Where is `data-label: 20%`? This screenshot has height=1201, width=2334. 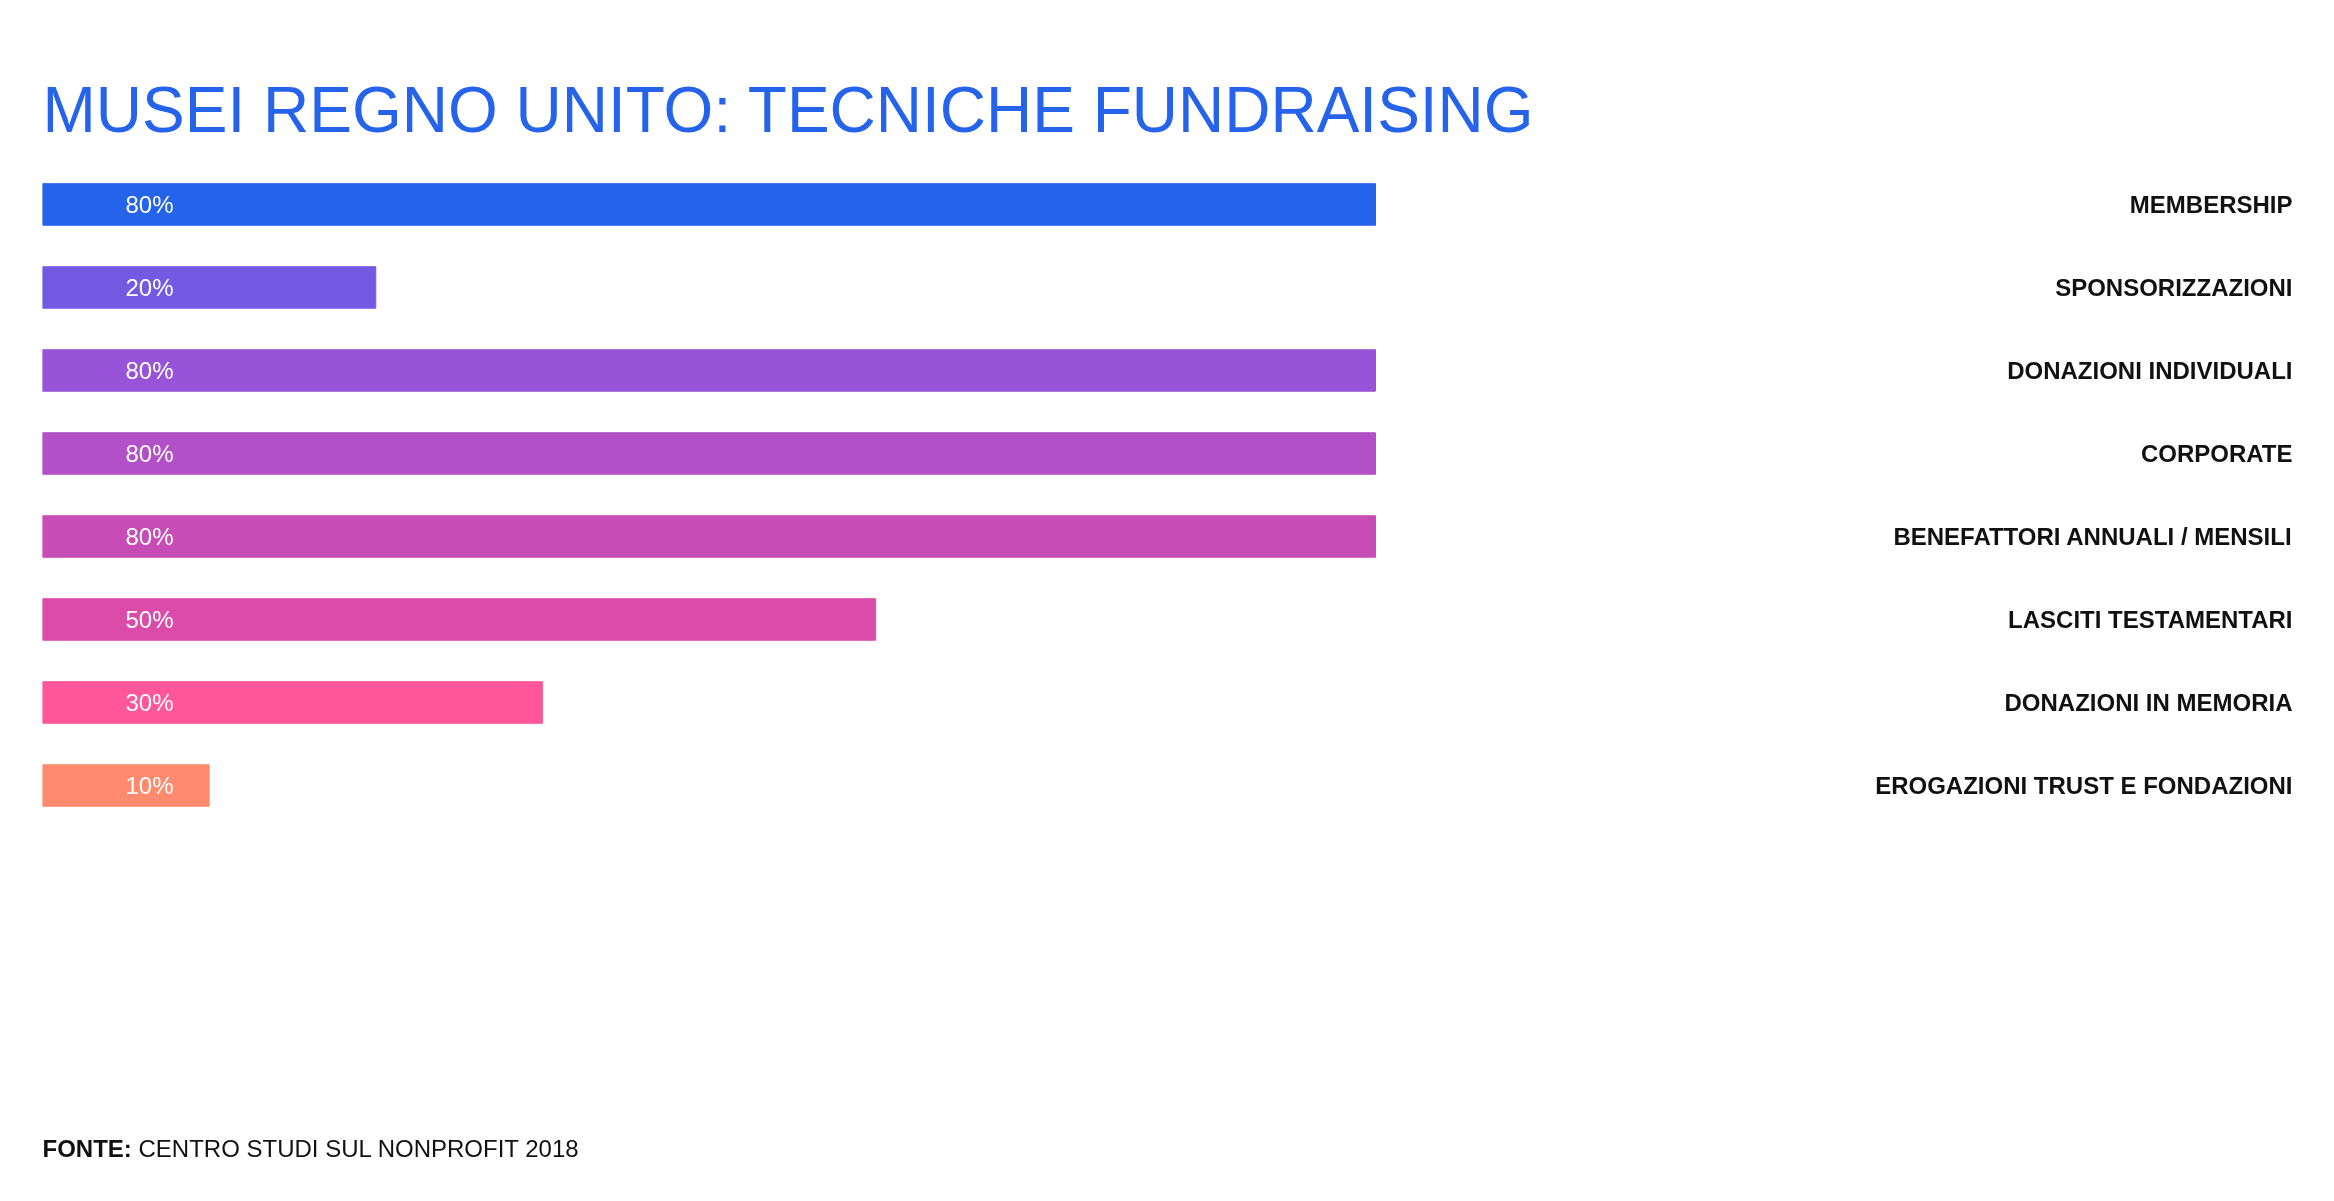 data-label: 20% is located at coordinates (149, 287).